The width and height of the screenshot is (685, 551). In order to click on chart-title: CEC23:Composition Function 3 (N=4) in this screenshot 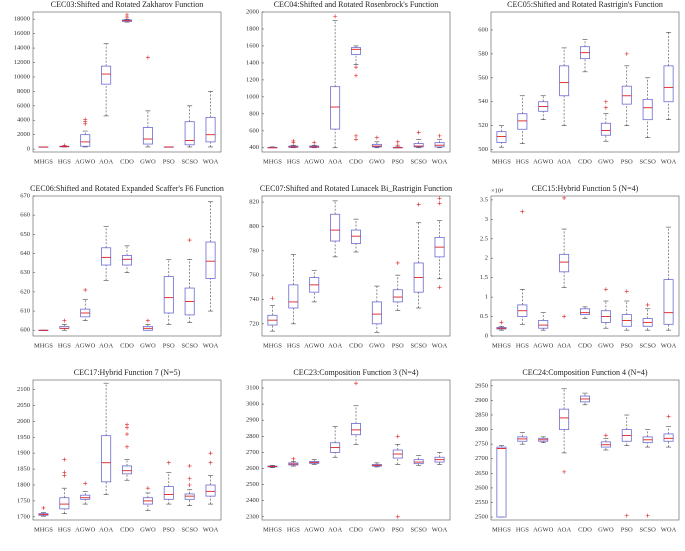, I will do `click(356, 372)`.